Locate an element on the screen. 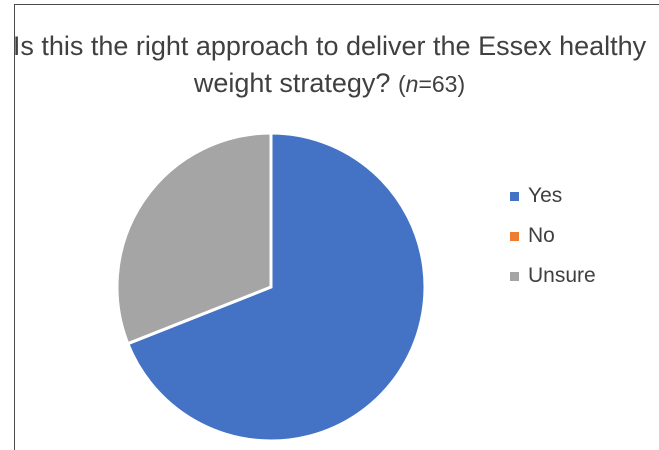 Image resolution: width=659 pixels, height=450 pixels. sample-size-label: n is located at coordinates (412, 84).